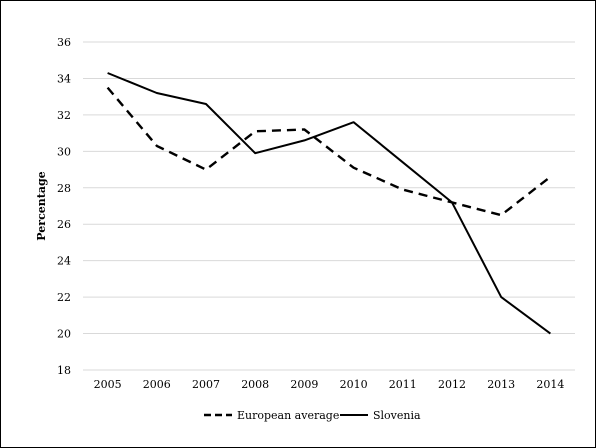  What do you see at coordinates (64, 370) in the screenshot?
I see `y-tick-label: 18` at bounding box center [64, 370].